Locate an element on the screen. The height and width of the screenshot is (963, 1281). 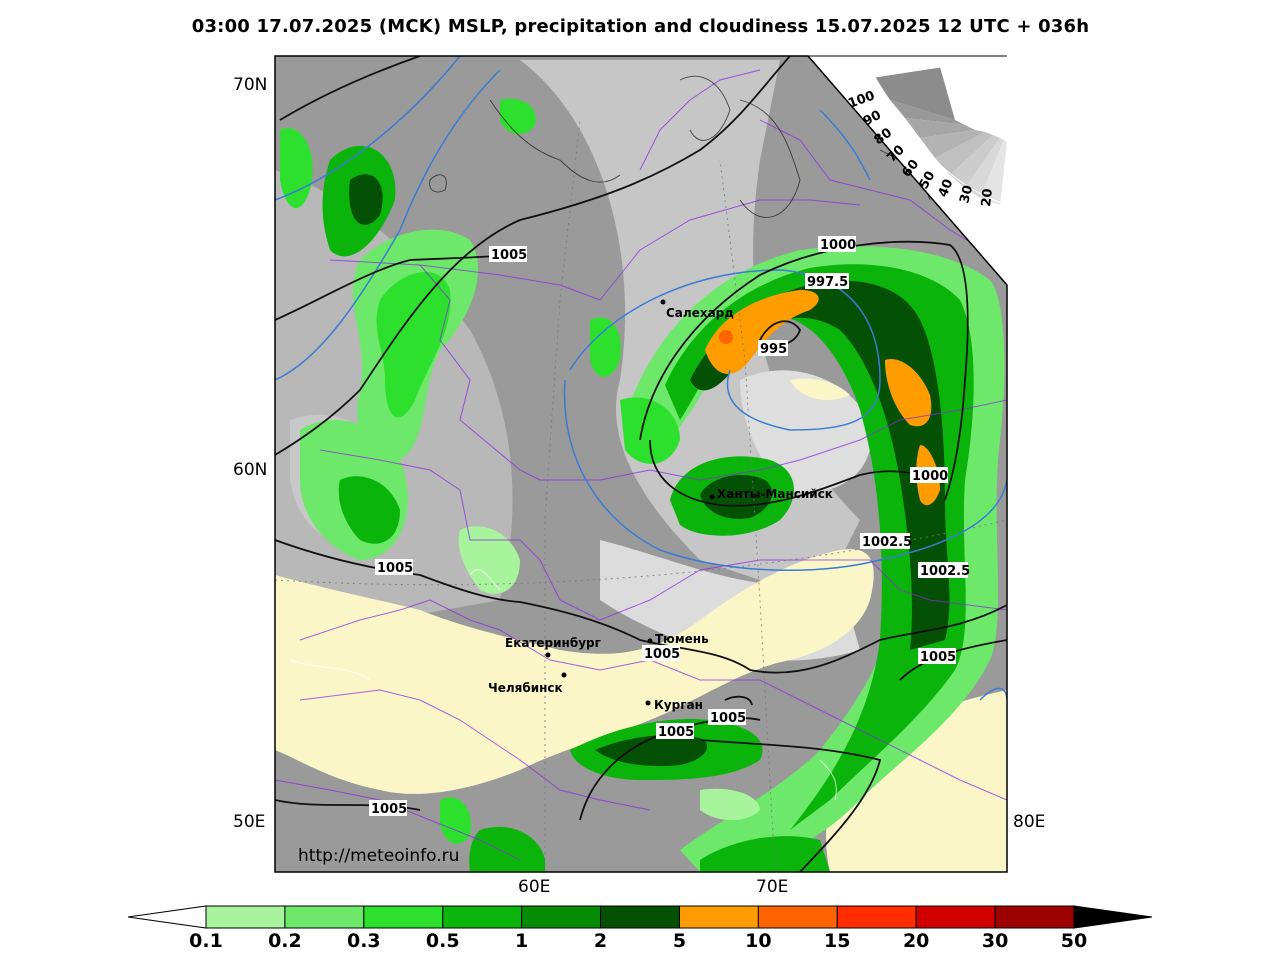
isobar-label: 995 is located at coordinates (773, 348).